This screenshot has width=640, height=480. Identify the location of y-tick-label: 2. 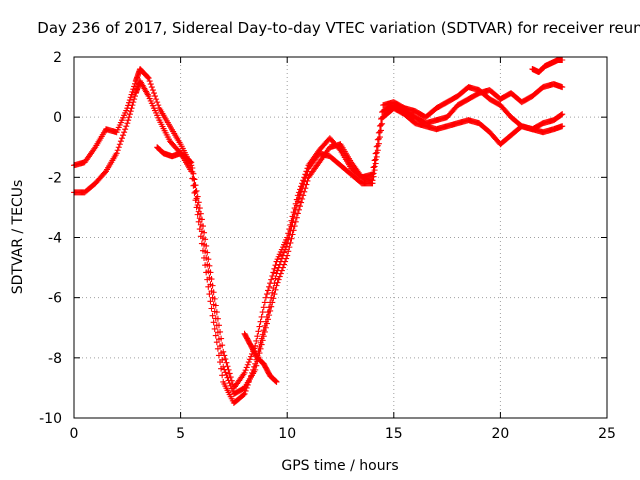
(57, 58).